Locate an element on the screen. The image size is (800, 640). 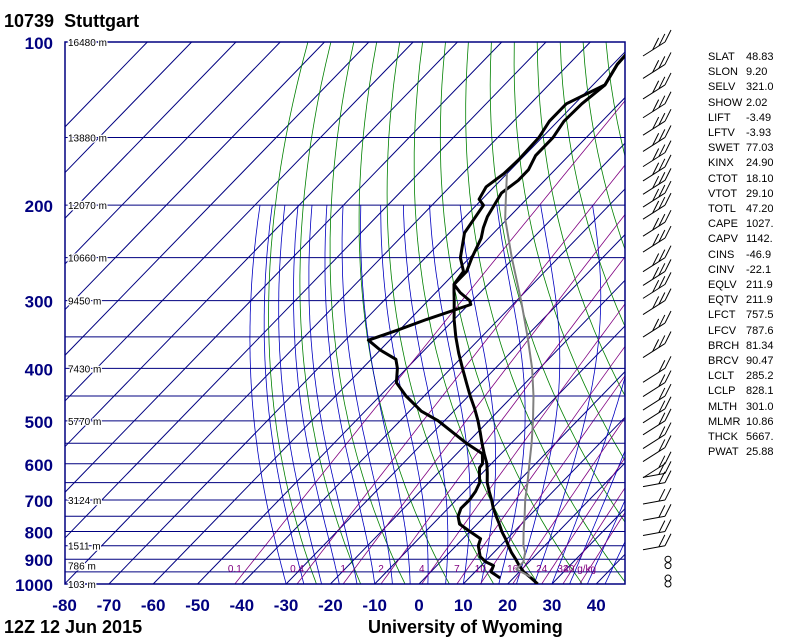
index-value: 757.5 is located at coordinates (760, 315).